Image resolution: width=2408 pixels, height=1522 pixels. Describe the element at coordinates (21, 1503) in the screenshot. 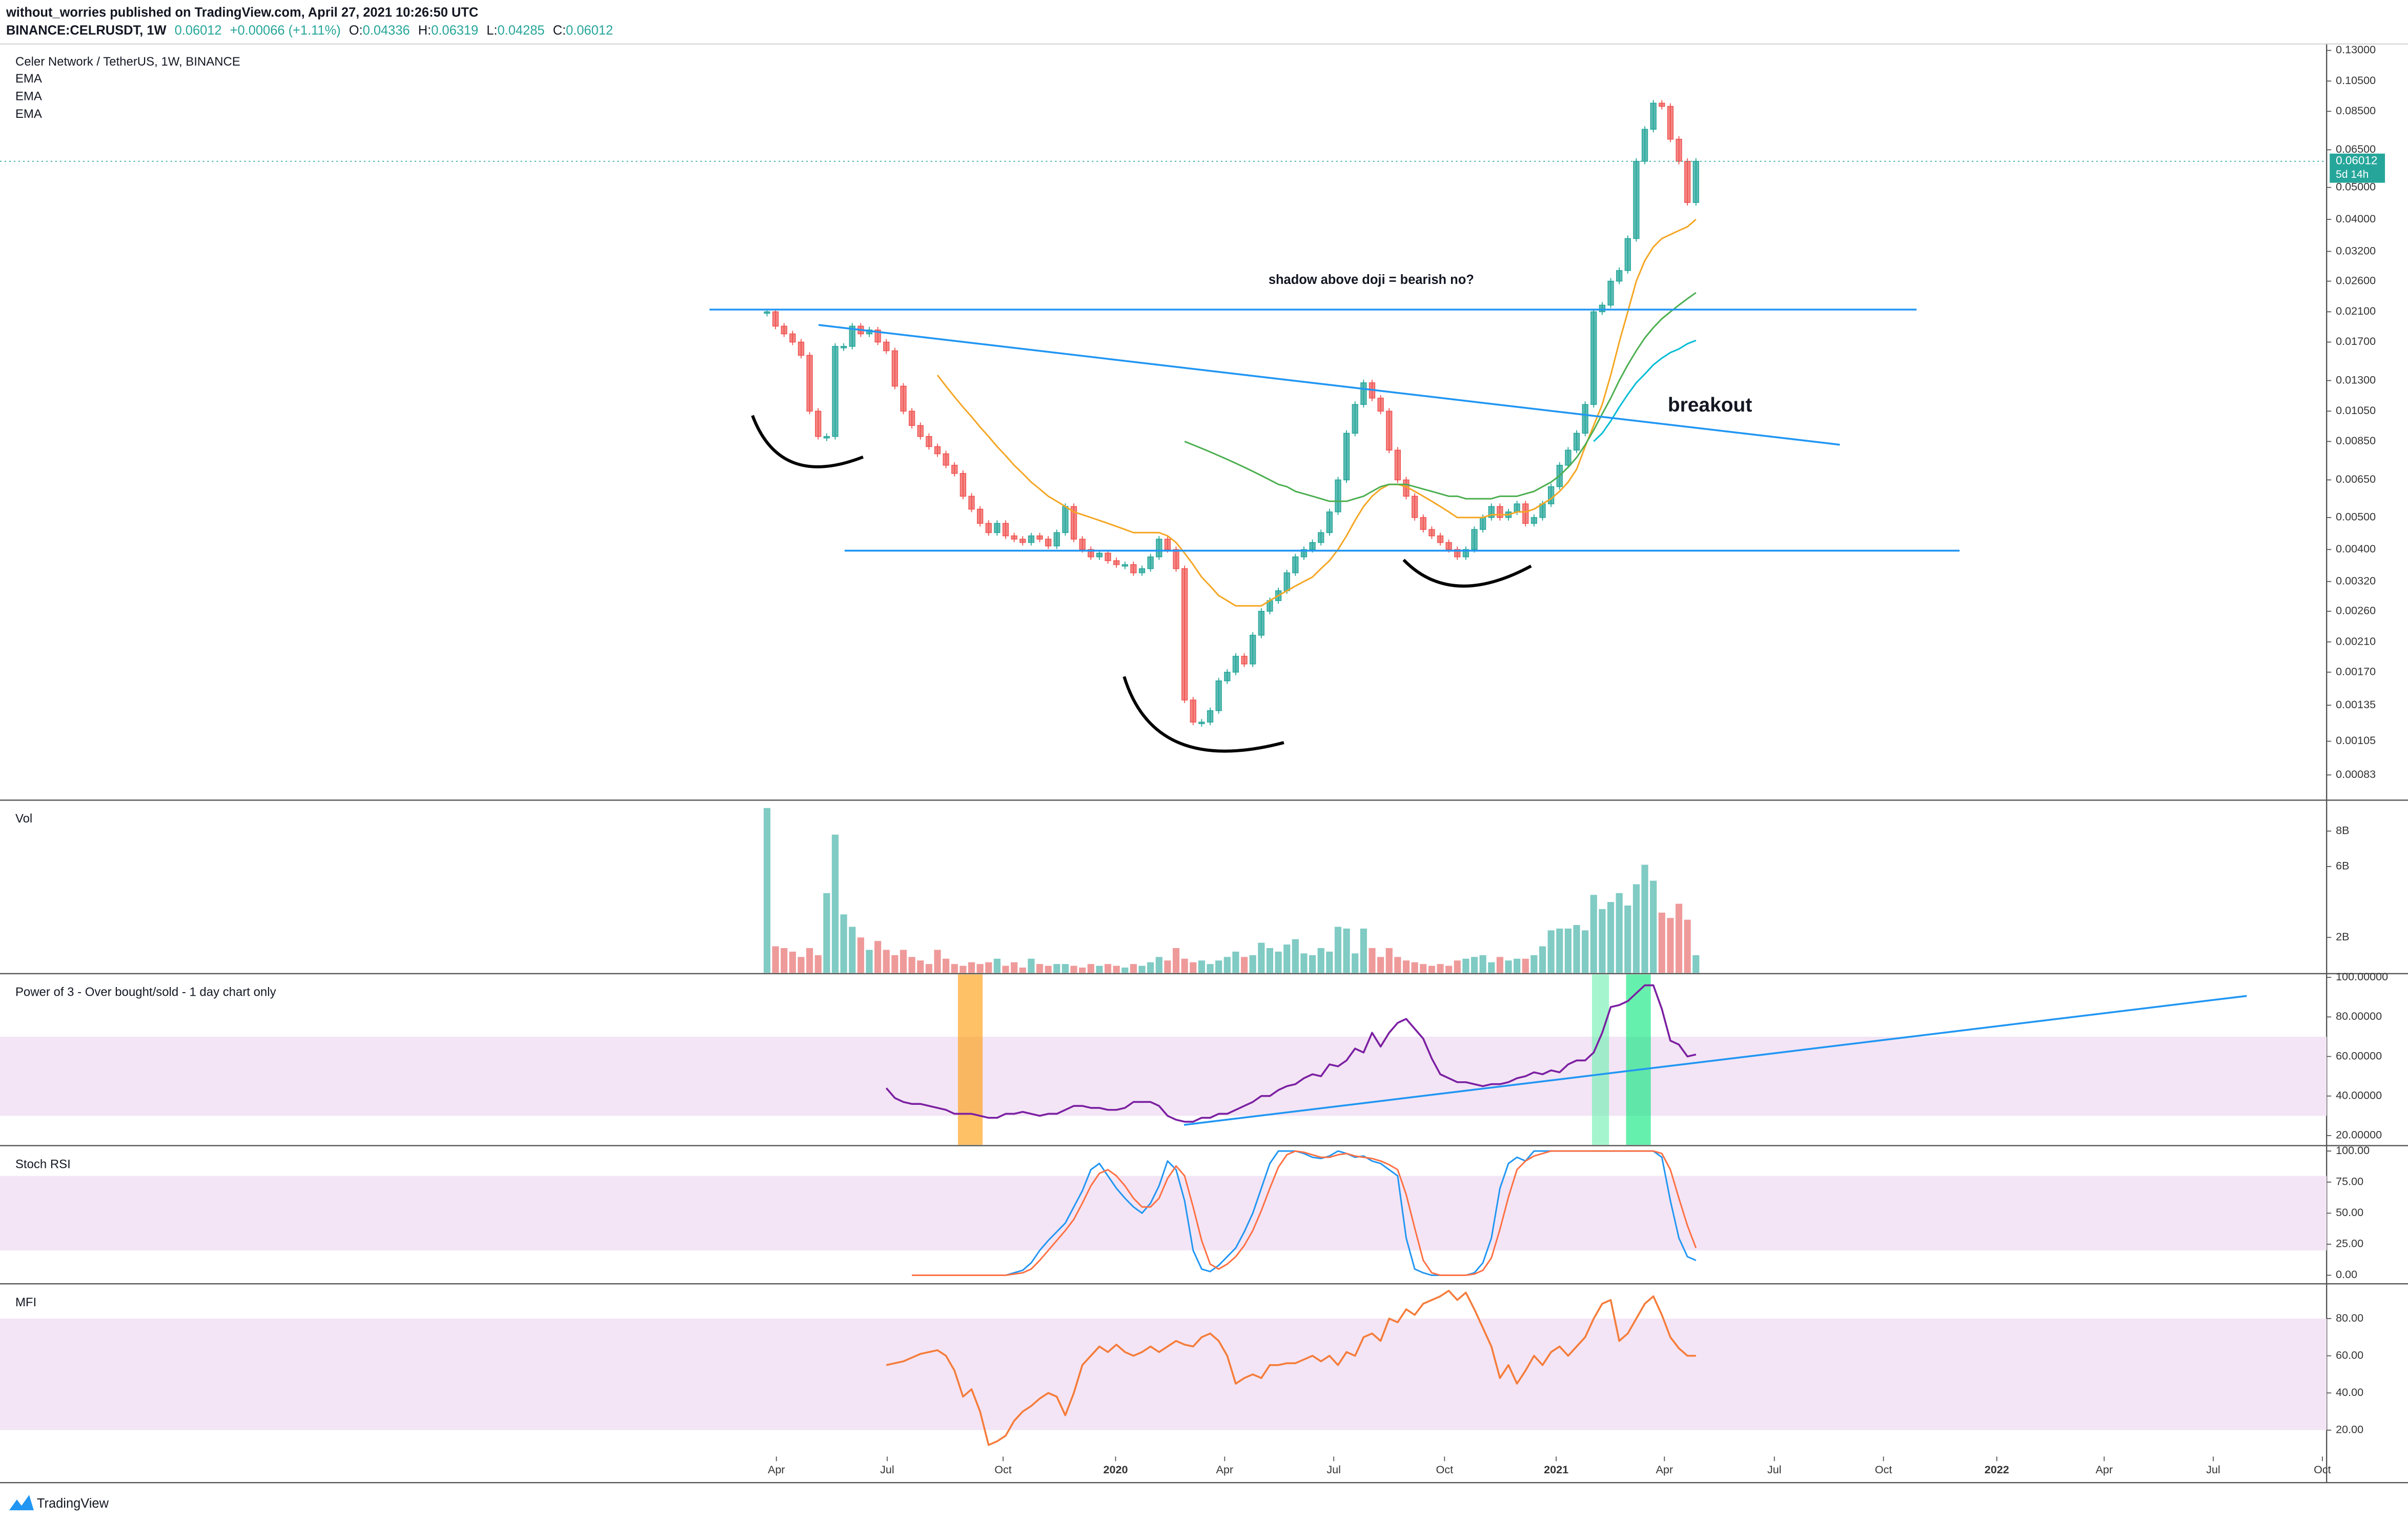

I see `brand-logo` at that location.